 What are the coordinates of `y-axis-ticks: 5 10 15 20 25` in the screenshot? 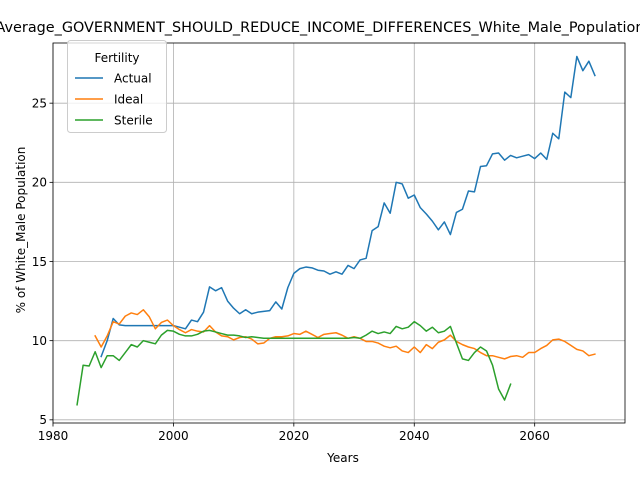 It's located at (42, 261).